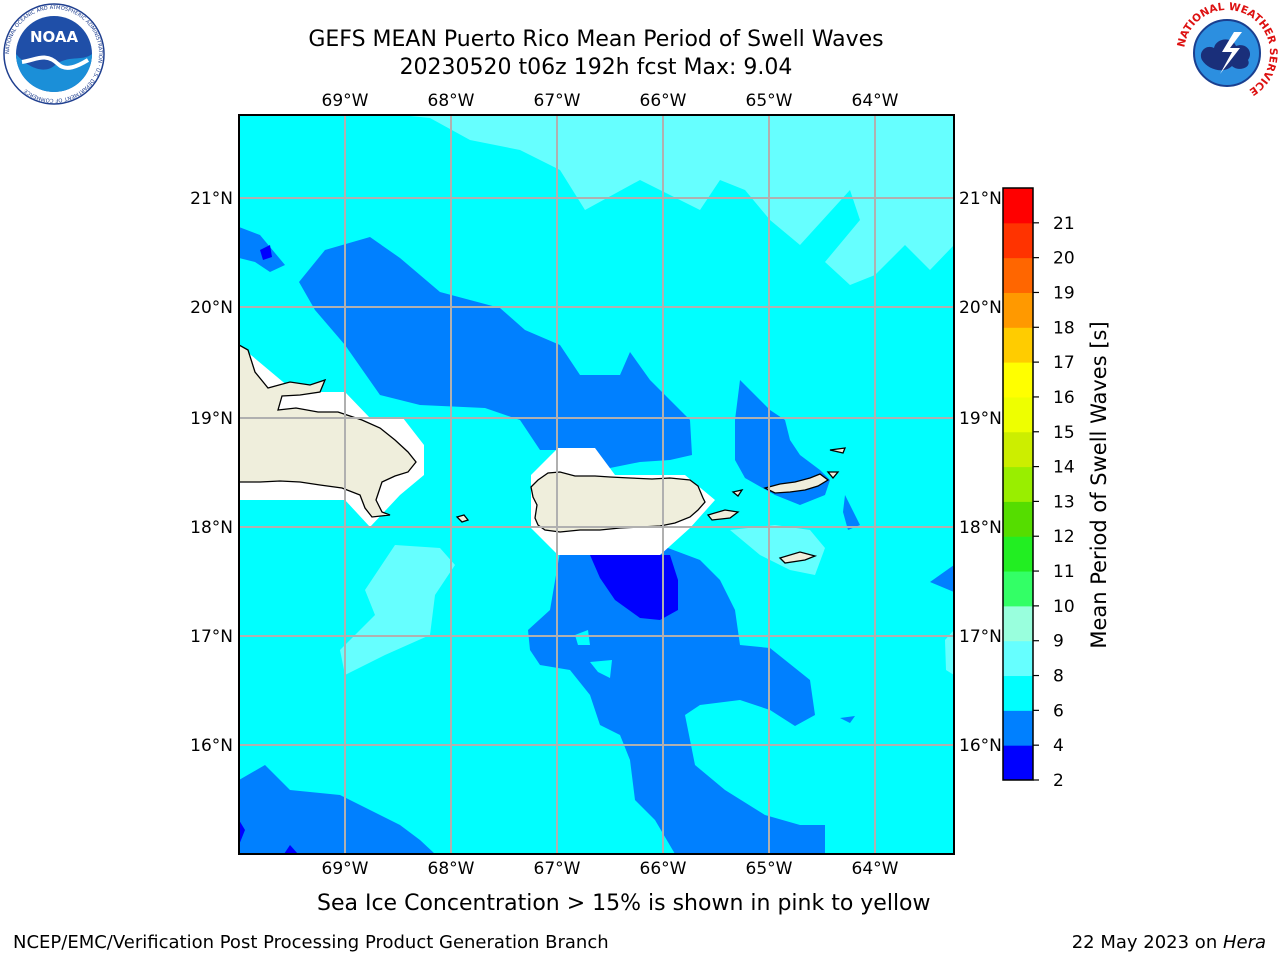 The height and width of the screenshot is (960, 1280). What do you see at coordinates (1064, 468) in the screenshot?
I see `colorbar-tick-label: 14` at bounding box center [1064, 468].